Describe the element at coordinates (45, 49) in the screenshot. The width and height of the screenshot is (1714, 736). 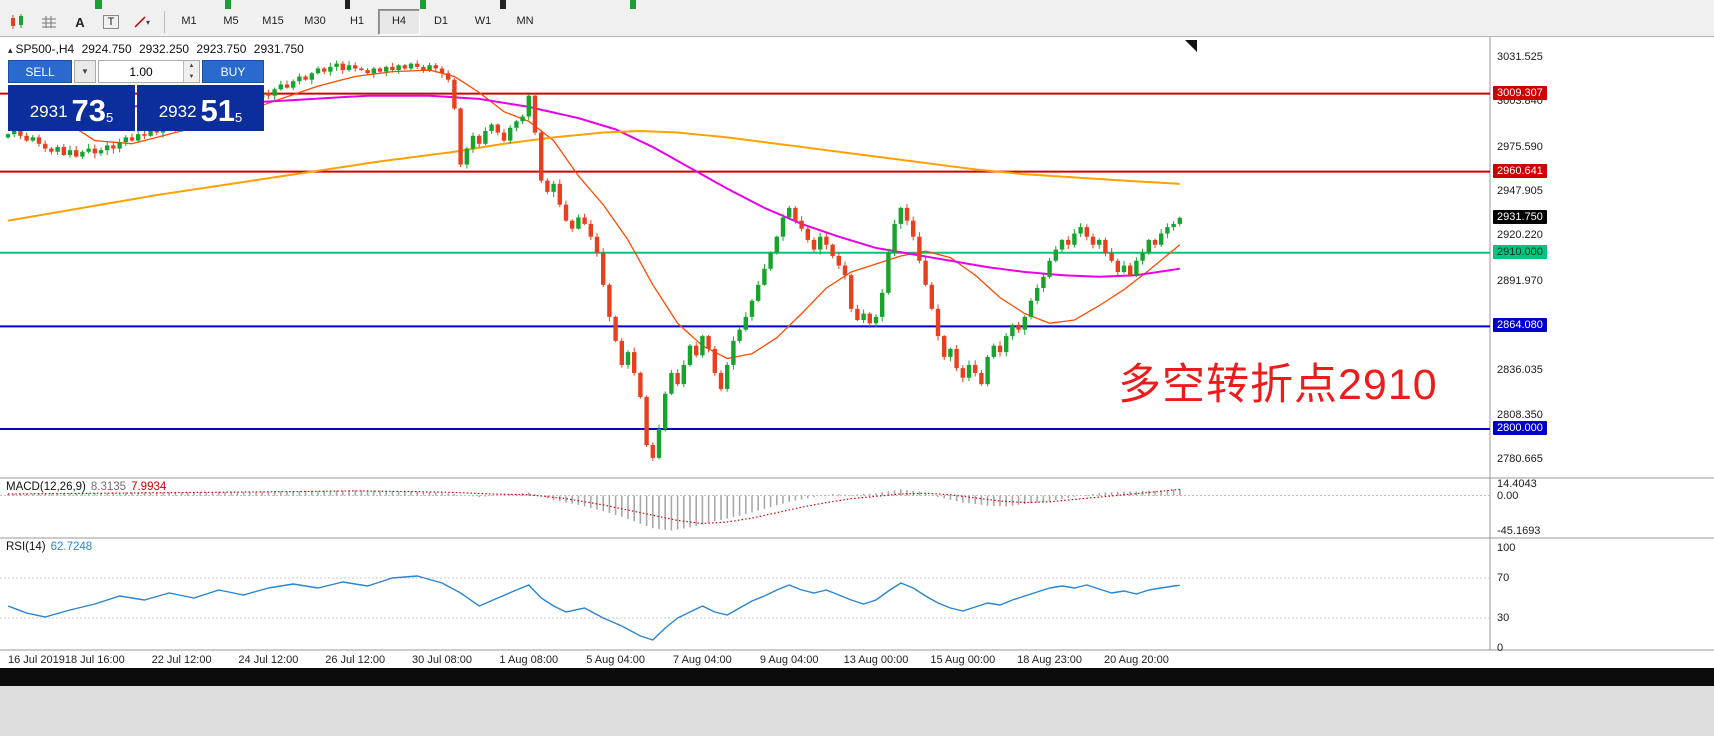
I see `symbol-timeframe: SP500-,H4` at that location.